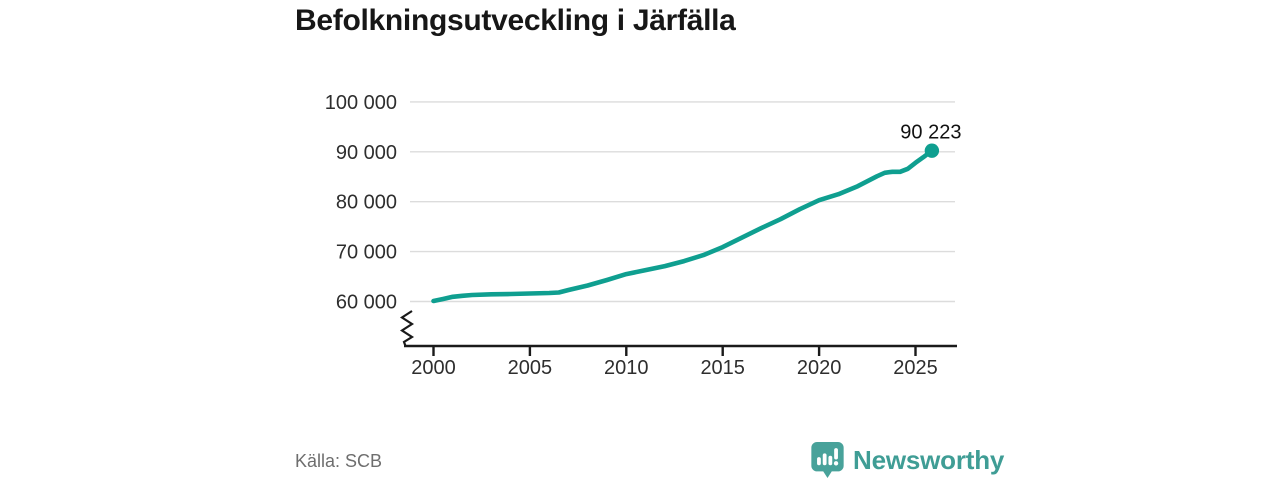 The height and width of the screenshot is (480, 1280). What do you see at coordinates (626, 368) in the screenshot?
I see `x-tick-label: 2010` at bounding box center [626, 368].